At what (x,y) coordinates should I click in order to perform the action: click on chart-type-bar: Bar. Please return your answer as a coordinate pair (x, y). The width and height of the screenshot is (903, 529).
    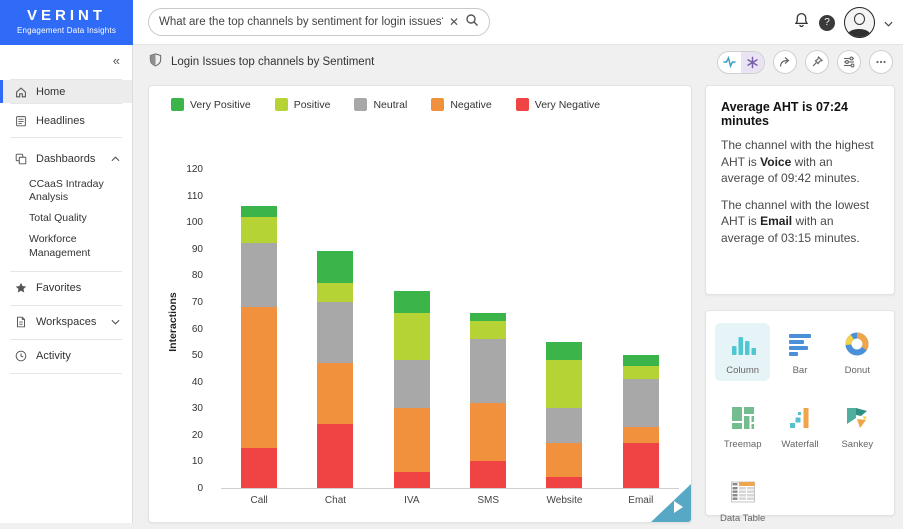
    Looking at the image, I should click on (799, 352).